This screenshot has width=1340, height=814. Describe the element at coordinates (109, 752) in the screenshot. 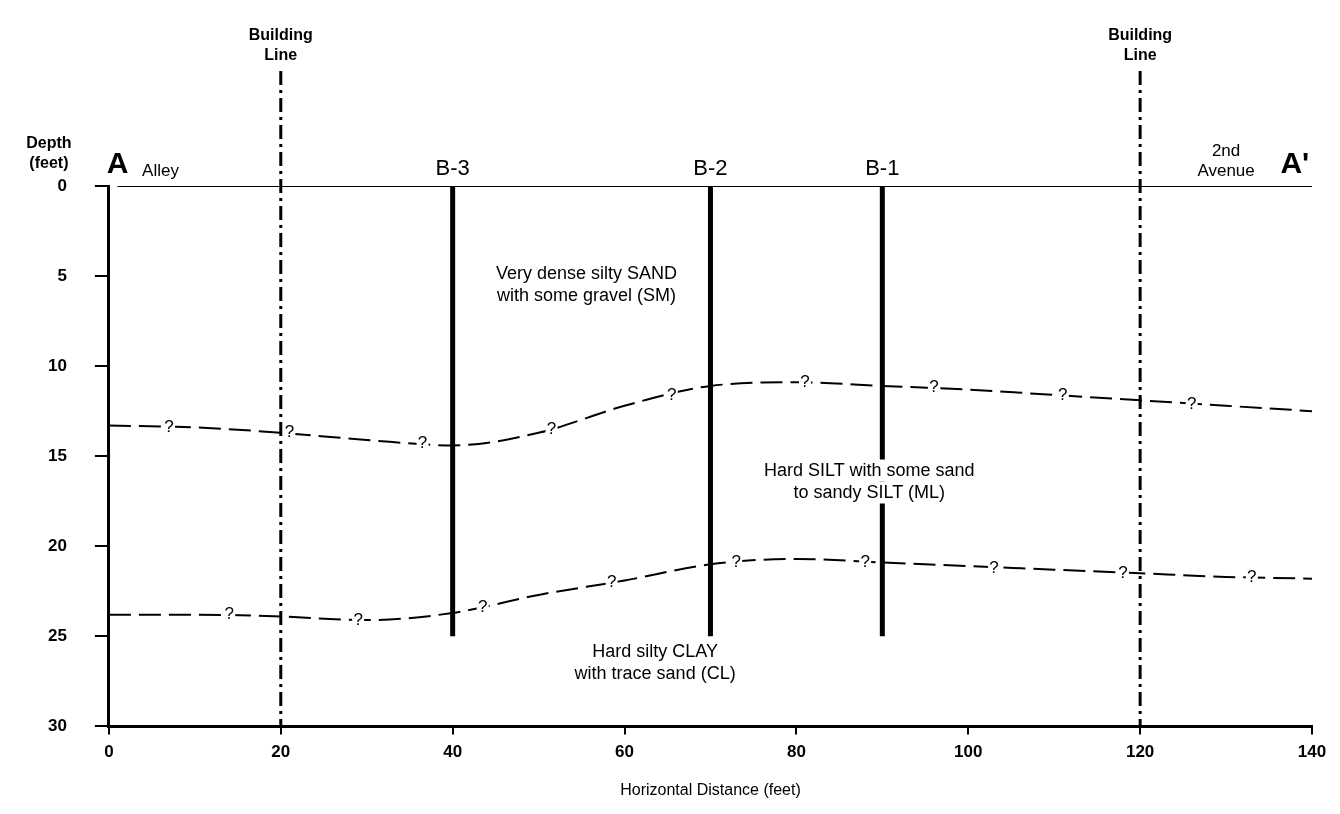

I see `x-tick-label: 0` at that location.